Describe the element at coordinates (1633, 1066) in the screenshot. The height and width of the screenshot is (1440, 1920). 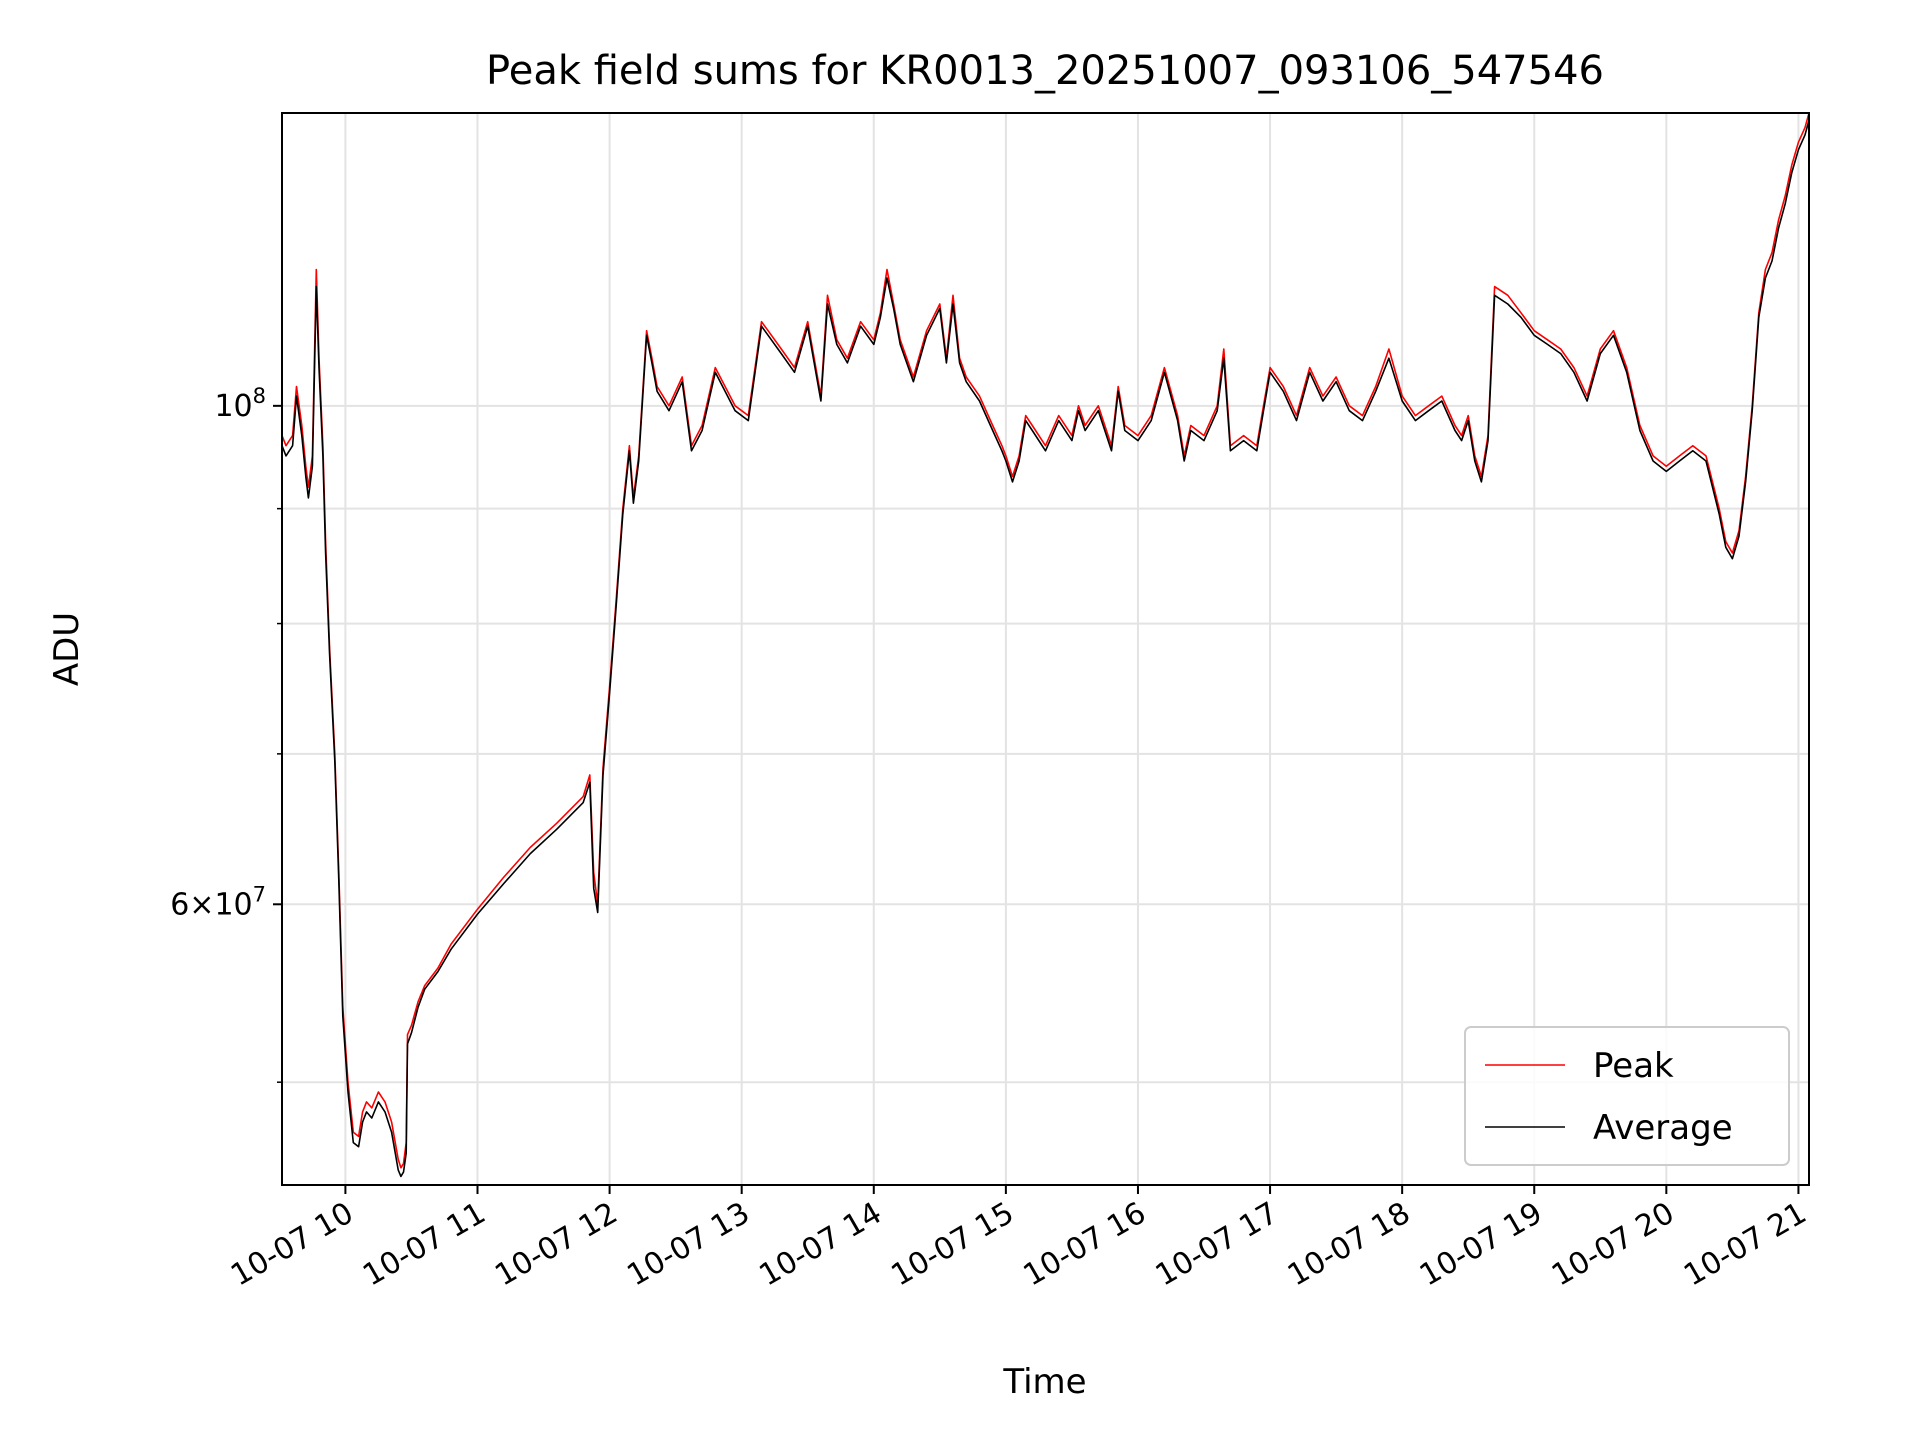
I see `legend-label-peak: Peak` at that location.